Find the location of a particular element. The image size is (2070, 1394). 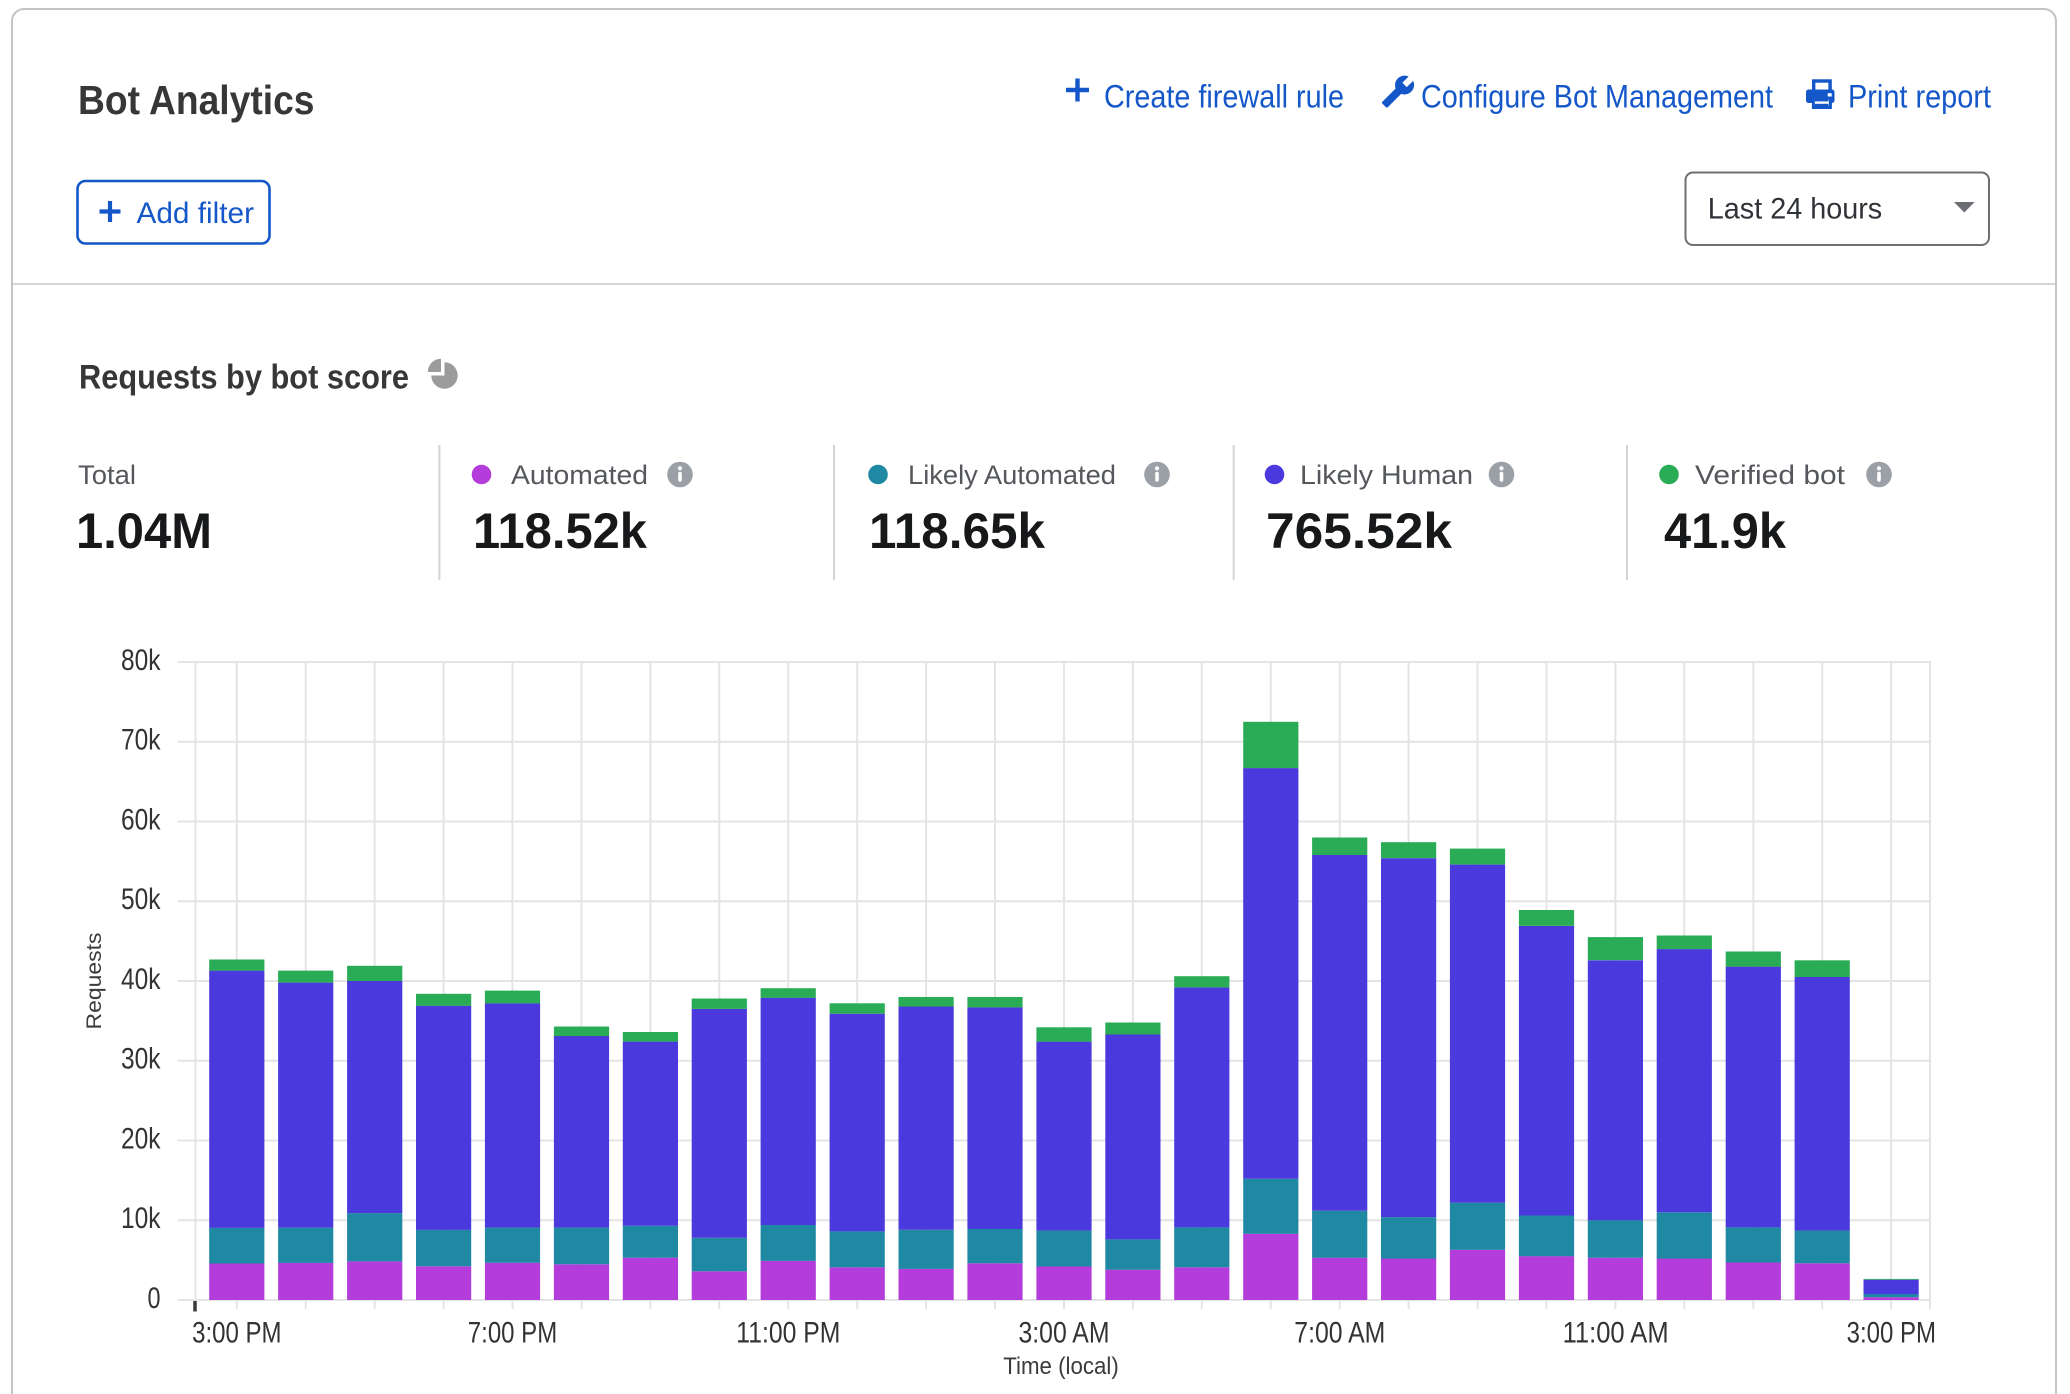

svg-text: Create firewall rule is located at coordinates (1224, 97).